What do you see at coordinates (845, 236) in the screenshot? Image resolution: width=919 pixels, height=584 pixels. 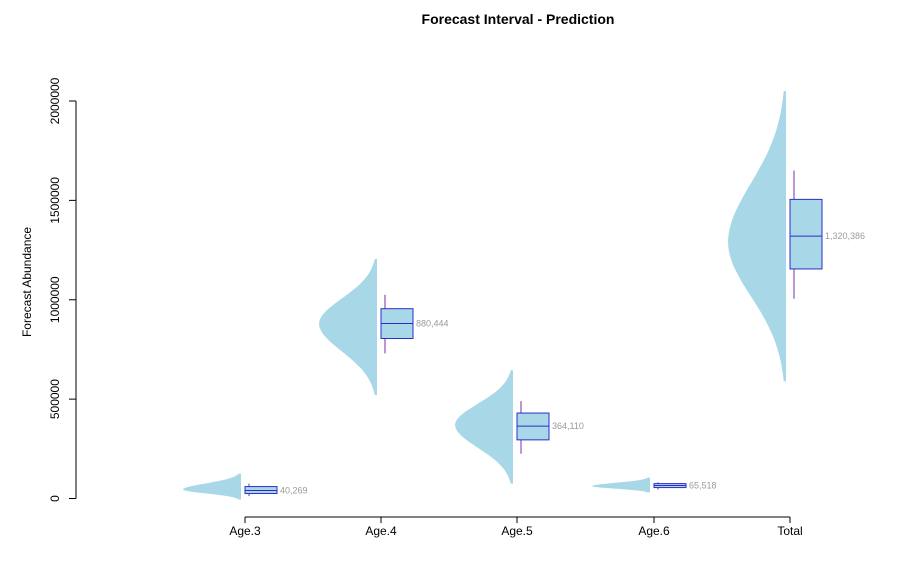 I see `median-value-label: 1,320,386` at bounding box center [845, 236].